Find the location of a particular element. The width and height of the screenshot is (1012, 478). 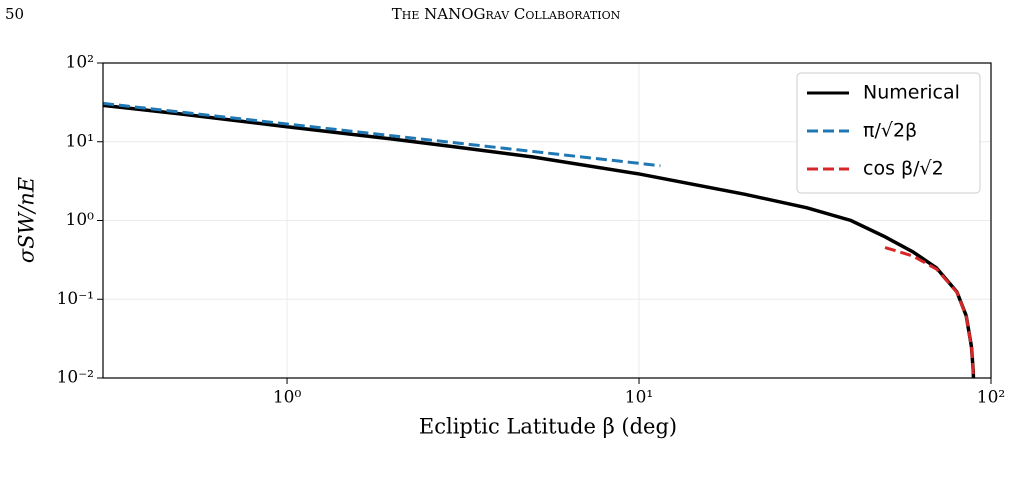

legend-label: cos β/√2 is located at coordinates (903, 169).